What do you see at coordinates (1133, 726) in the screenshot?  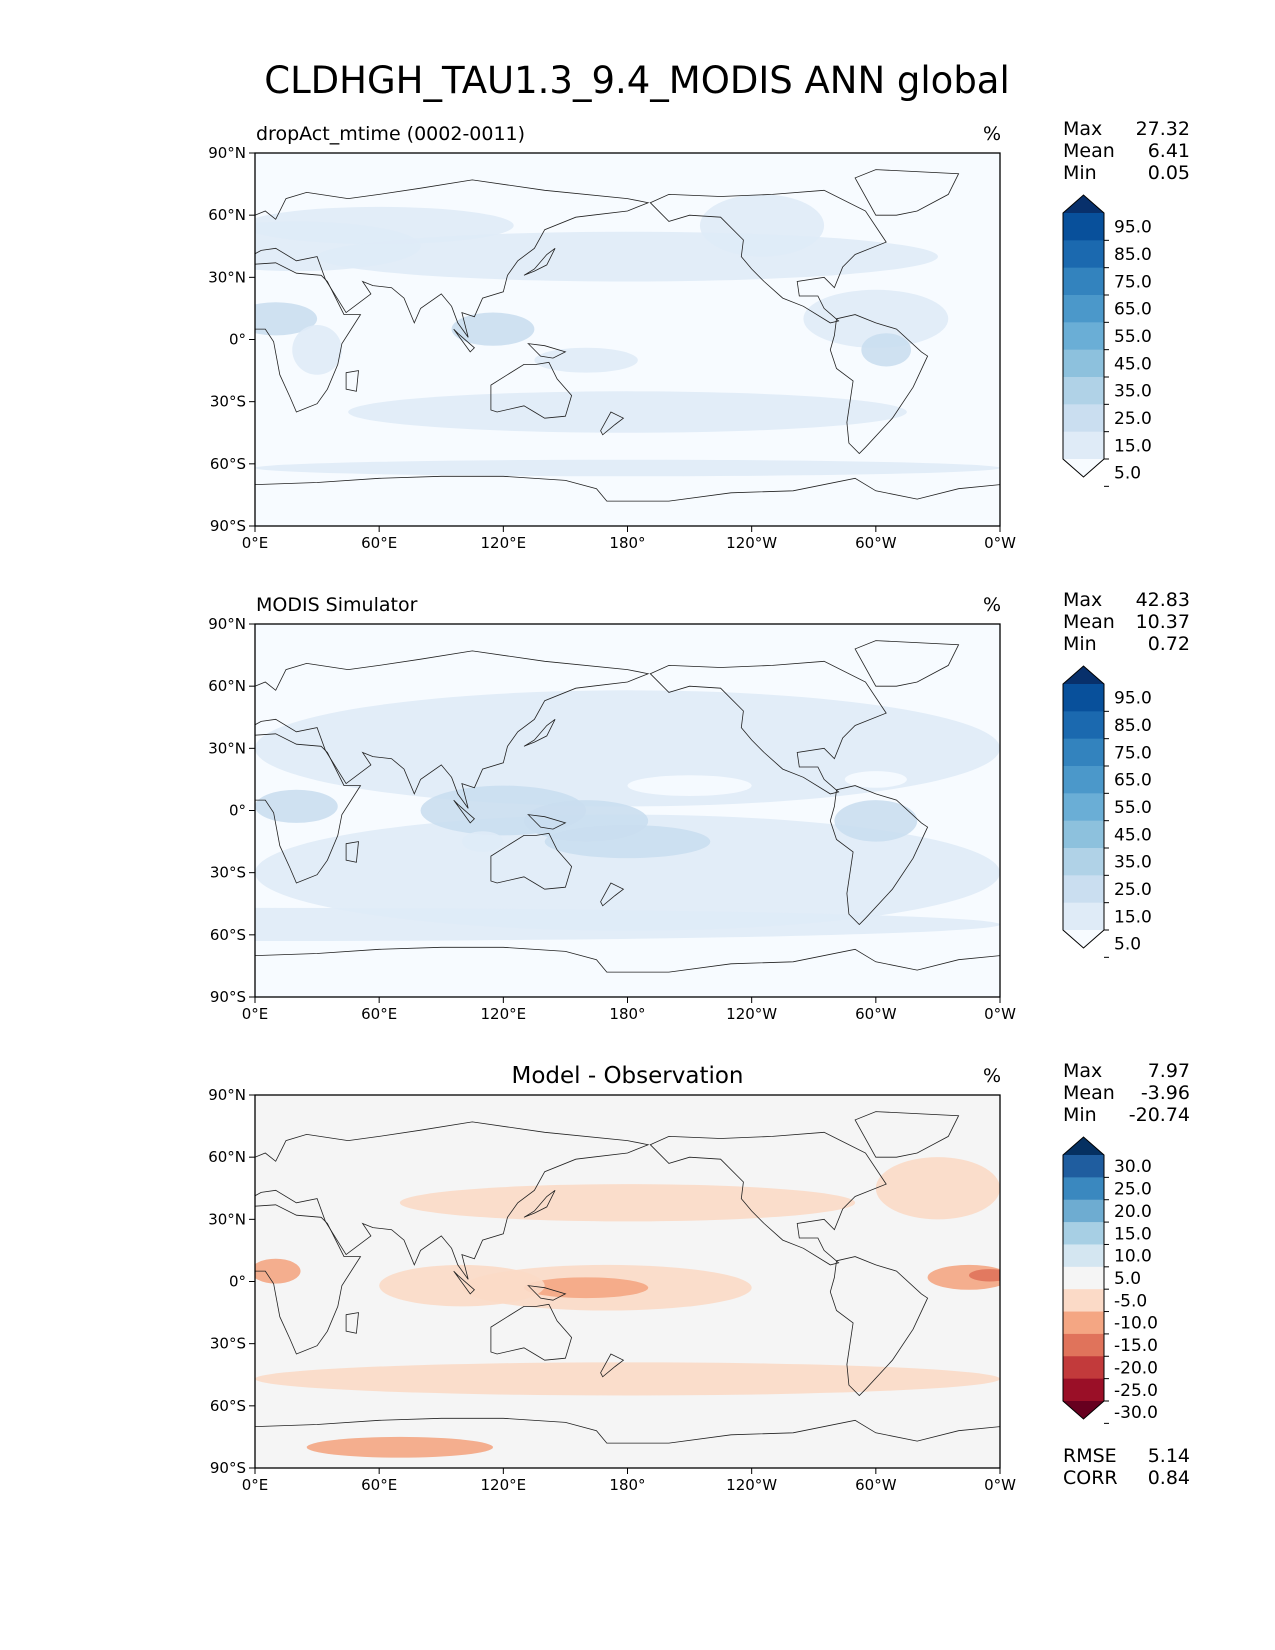 I see `colorbar-tick-label: 85.0` at bounding box center [1133, 726].